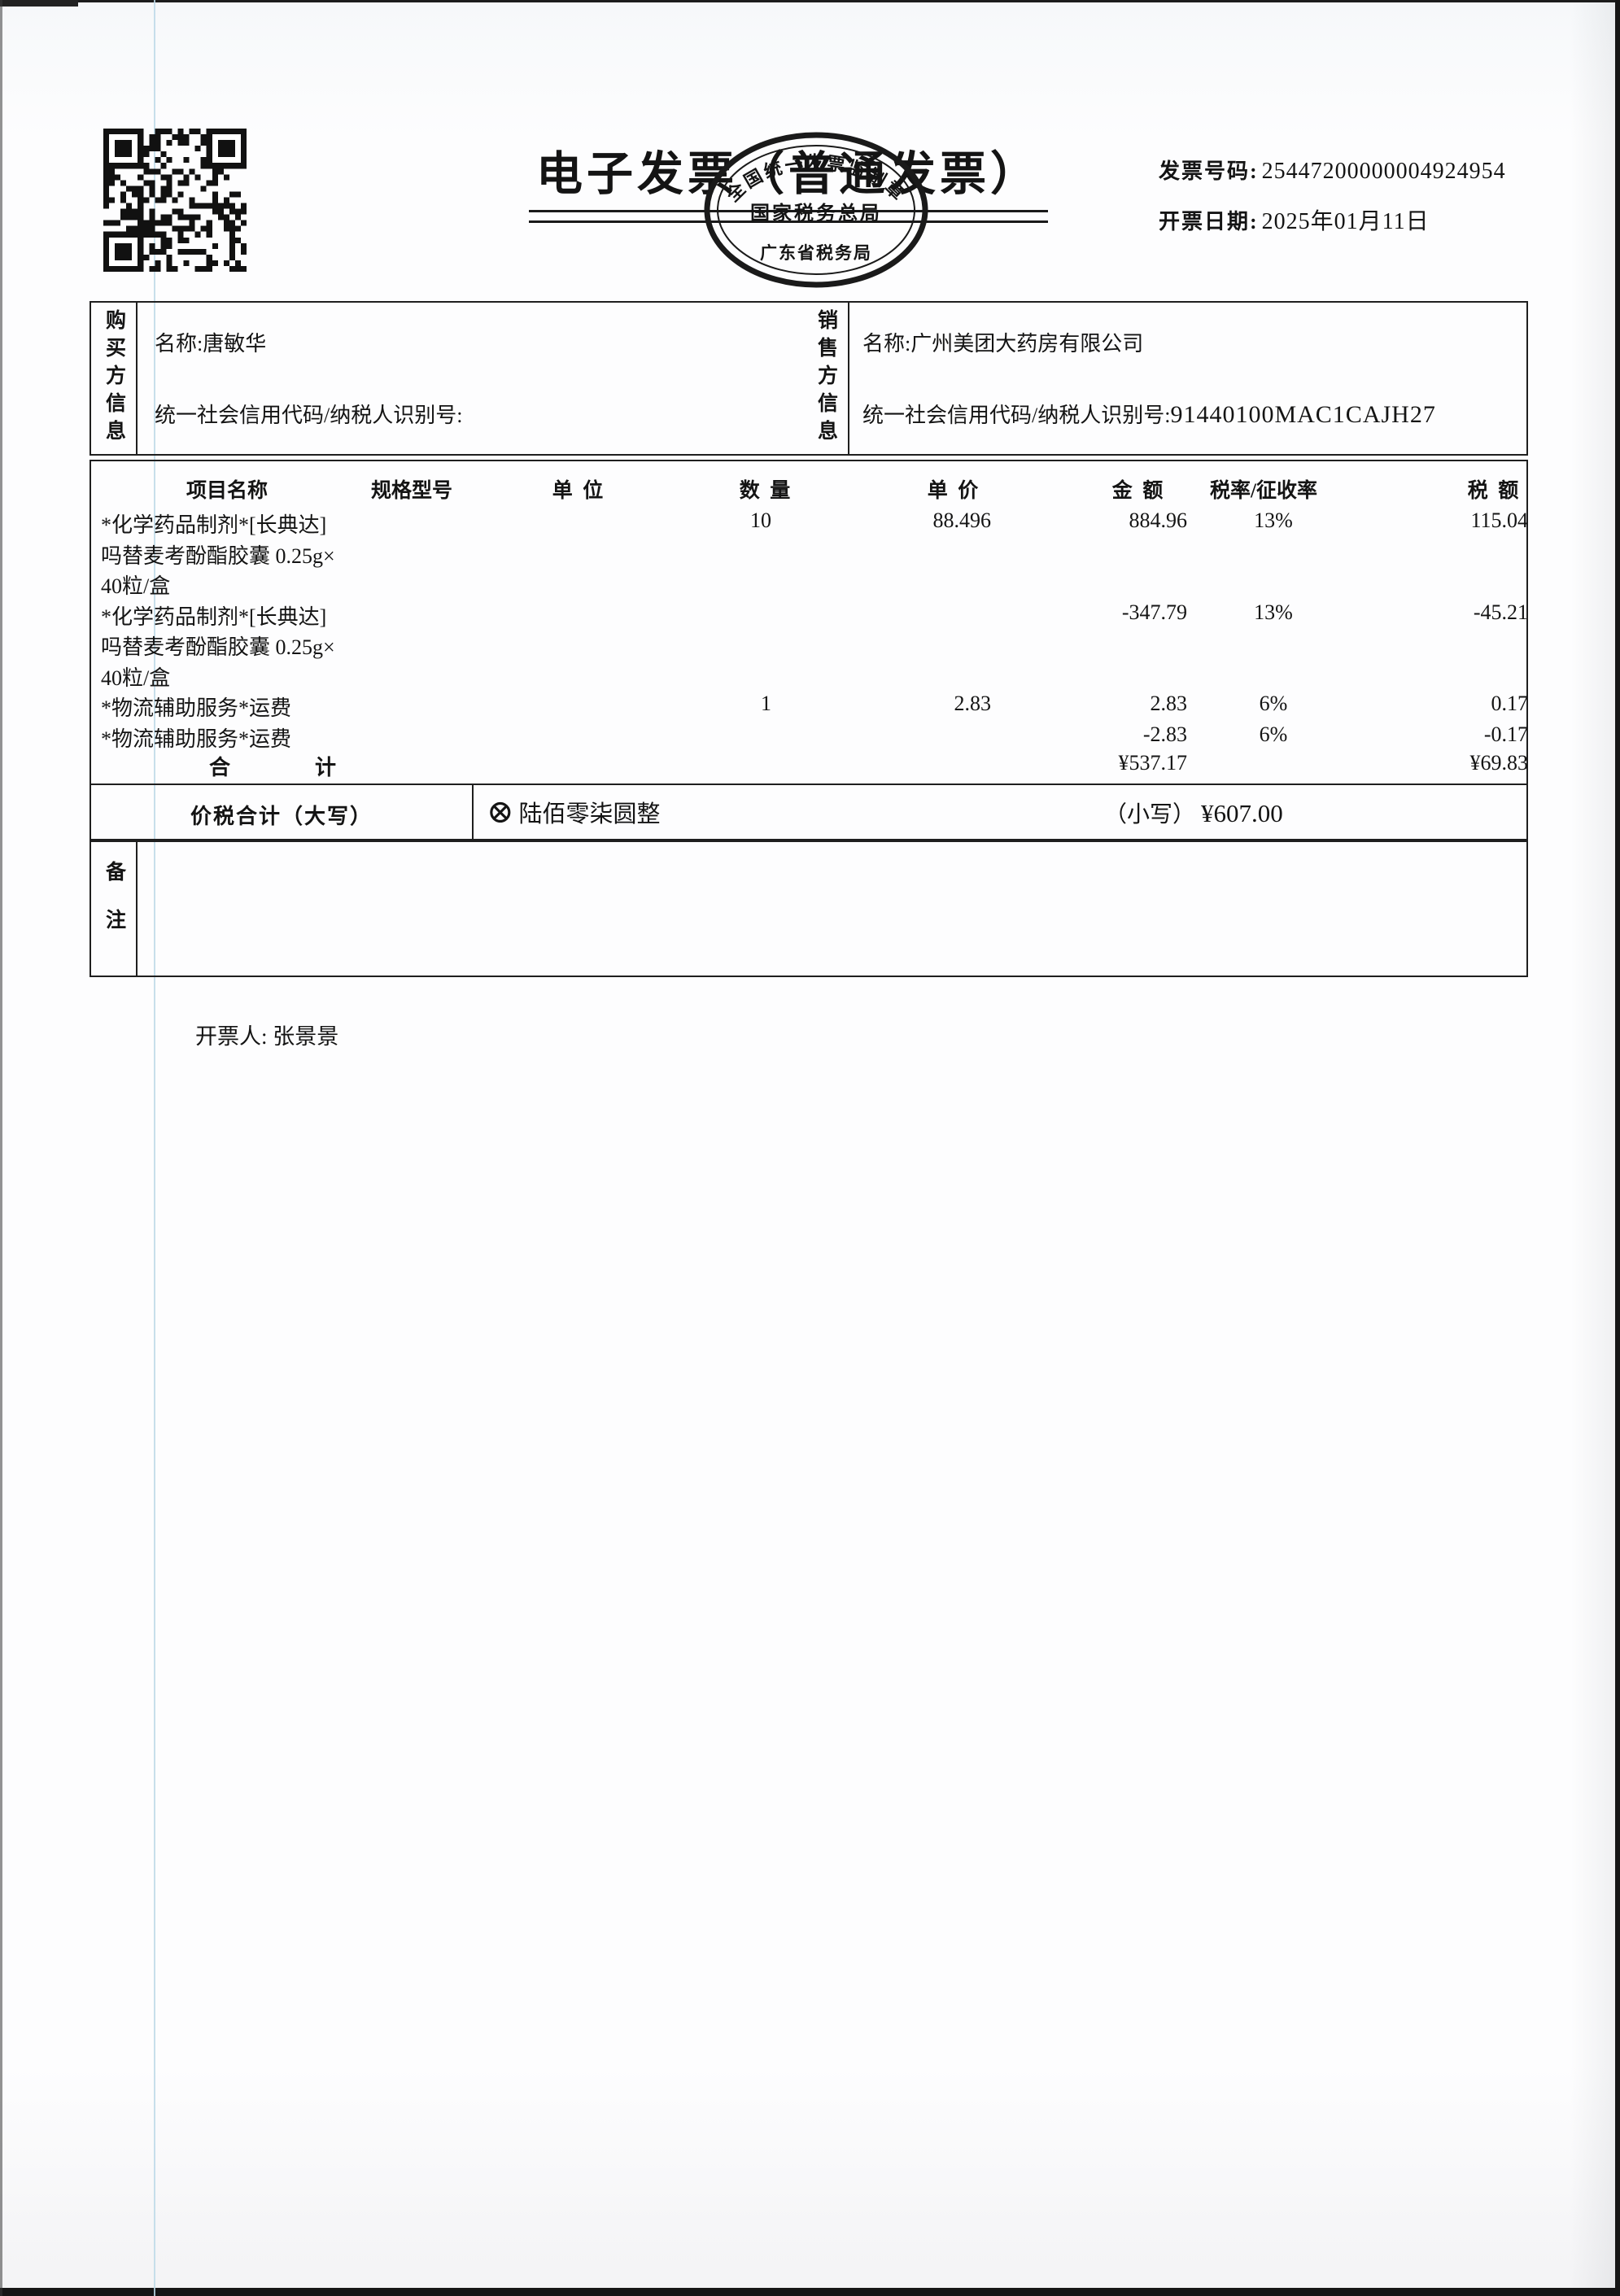  I want to click on invoice-date-row: 开票日期: 2025年01月11日, so click(1294, 219).